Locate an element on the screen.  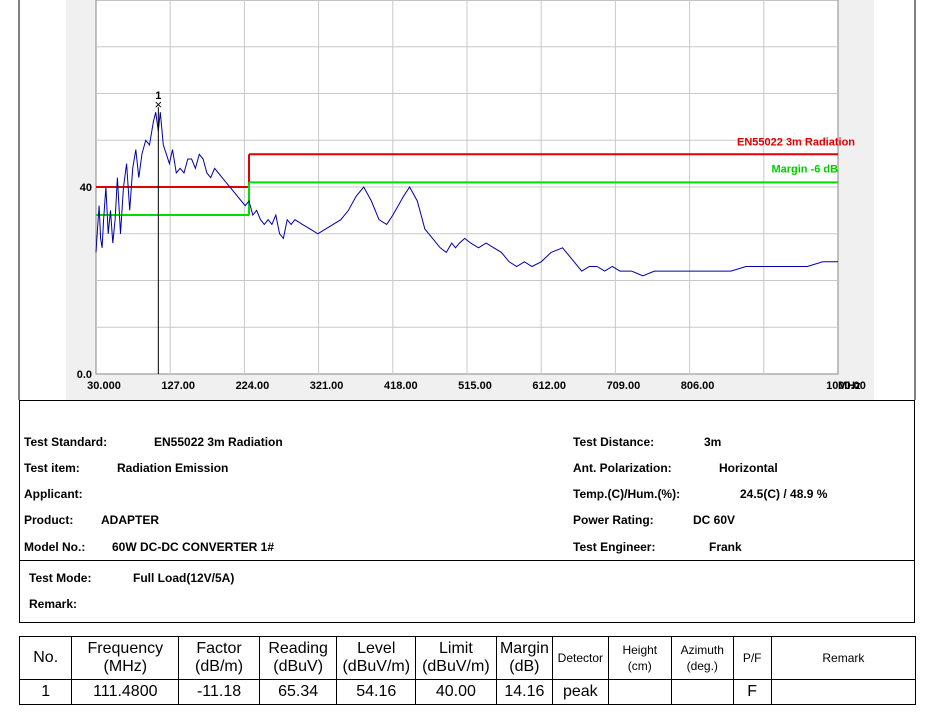
x-tick-label: 709.00 is located at coordinates (624, 386).